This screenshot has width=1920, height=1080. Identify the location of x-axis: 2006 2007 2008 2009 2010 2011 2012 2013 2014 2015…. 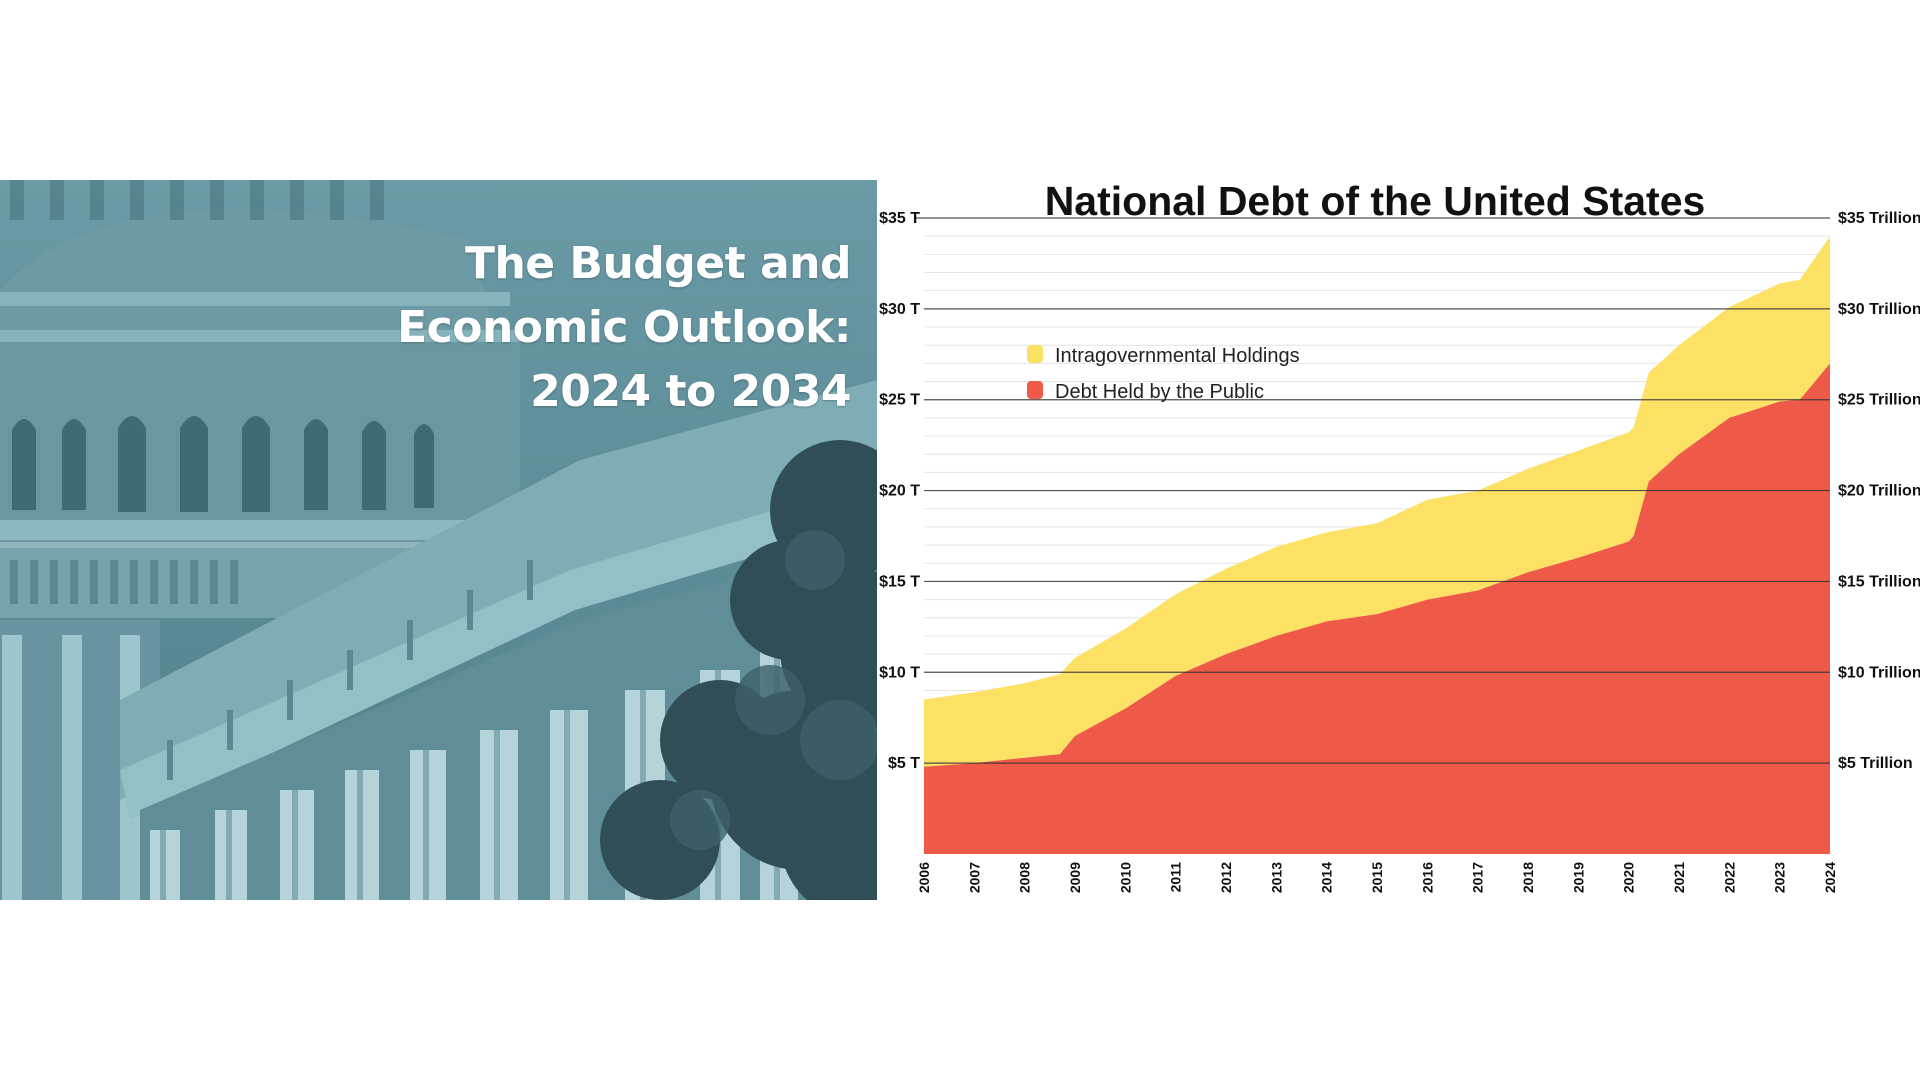
(1377, 877).